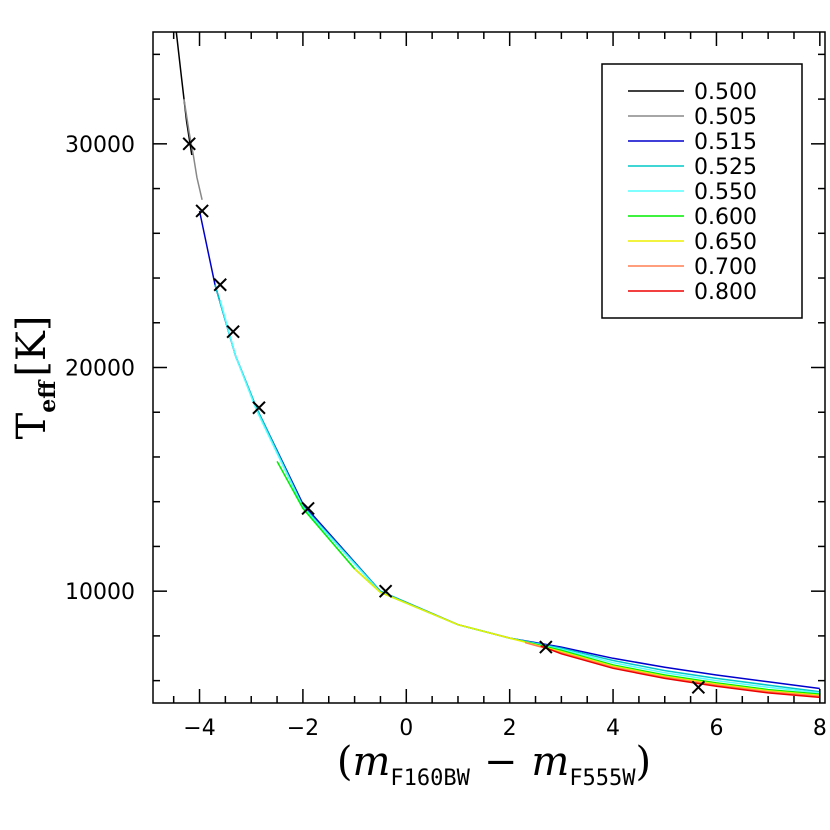  I want to click on legend-entry-0.515: 0.515, so click(692, 142).